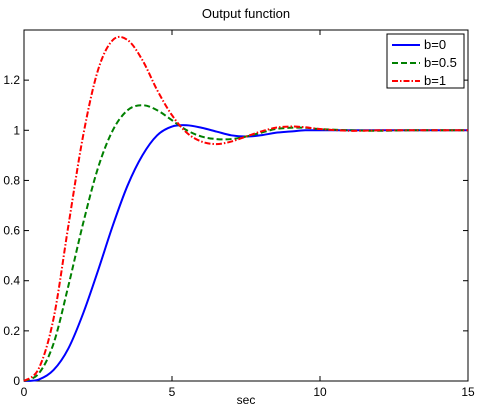 Image resolution: width=480 pixels, height=408 pixels. Describe the element at coordinates (16, 130) in the screenshot. I see `y-tick-label: 1` at that location.